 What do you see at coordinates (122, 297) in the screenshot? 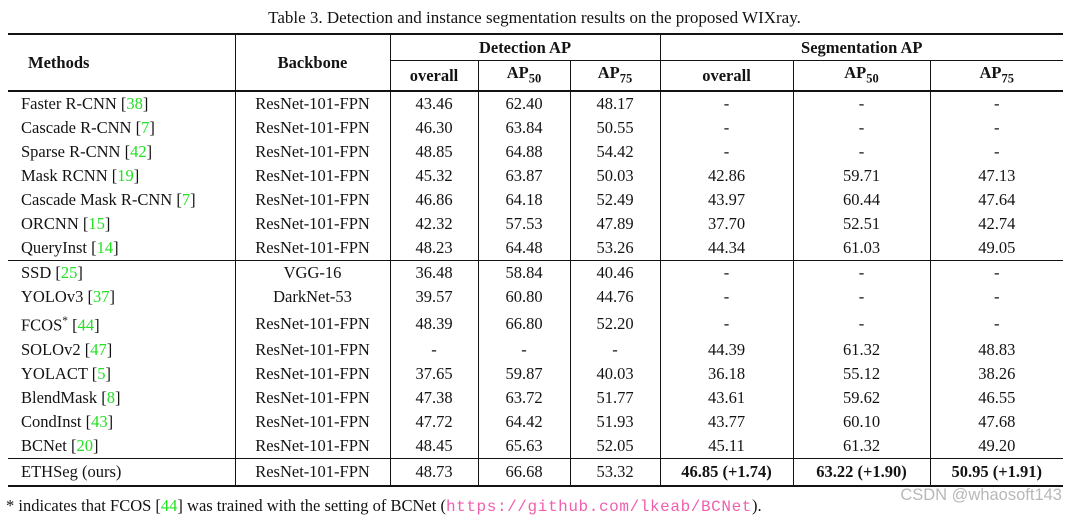
I see `method-cell: YOLOv3 [37]` at bounding box center [122, 297].